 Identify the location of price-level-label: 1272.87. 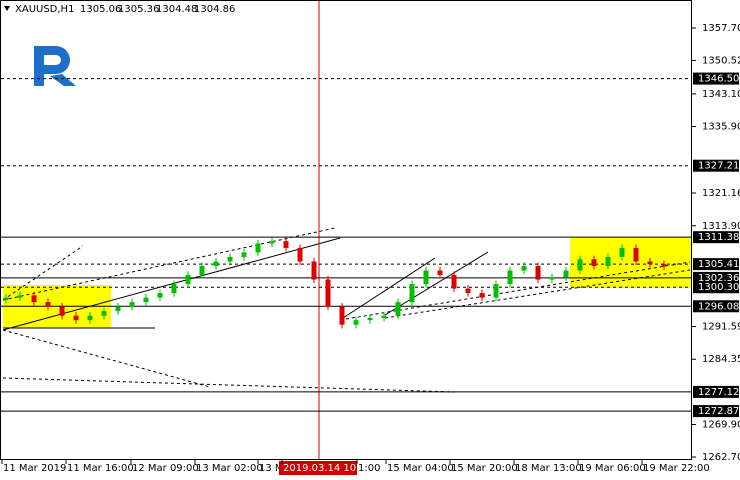
(718, 411).